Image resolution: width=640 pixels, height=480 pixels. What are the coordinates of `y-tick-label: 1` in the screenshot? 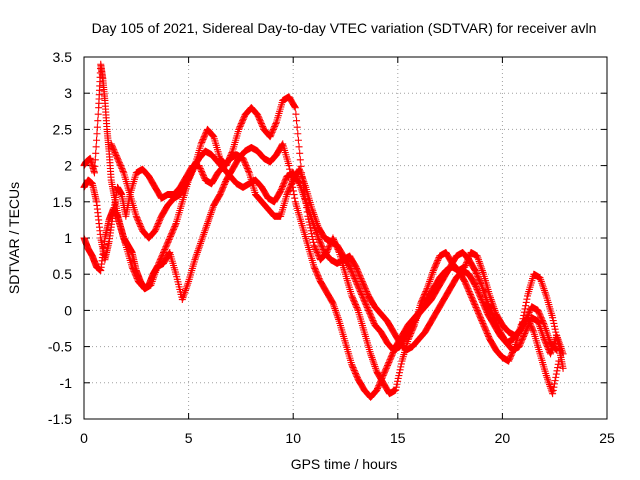 It's located at (68, 238).